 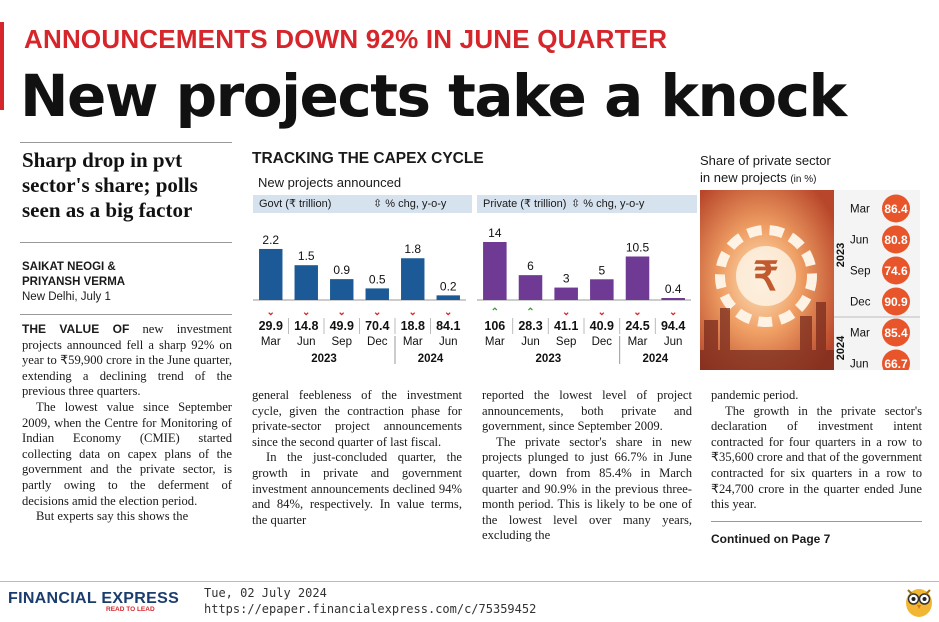 What do you see at coordinates (495, 342) in the screenshot?
I see `private-category-label: Mar` at bounding box center [495, 342].